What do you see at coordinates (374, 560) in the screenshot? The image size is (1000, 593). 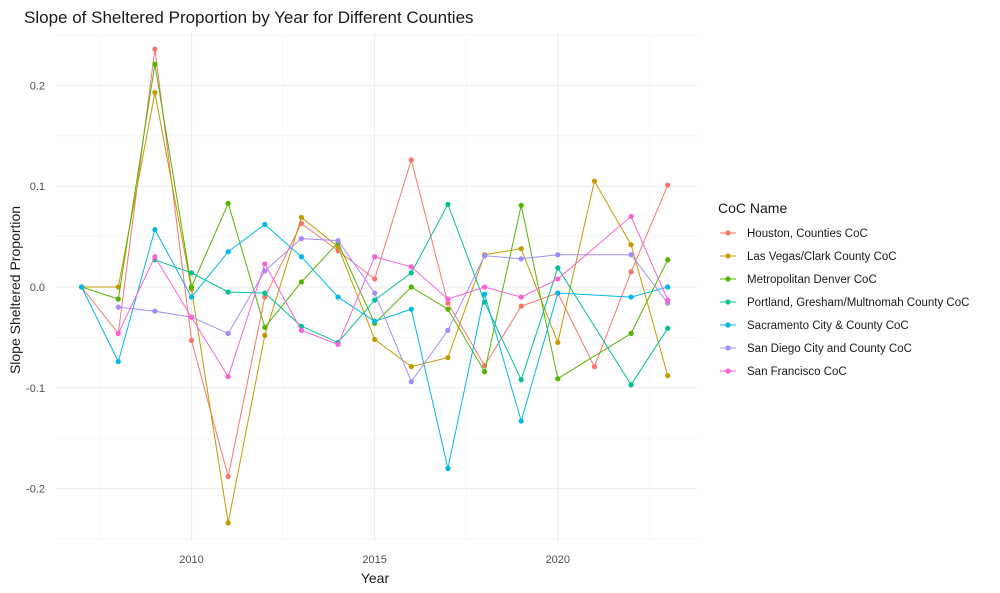 I see `x-tick-label: 2015` at bounding box center [374, 560].